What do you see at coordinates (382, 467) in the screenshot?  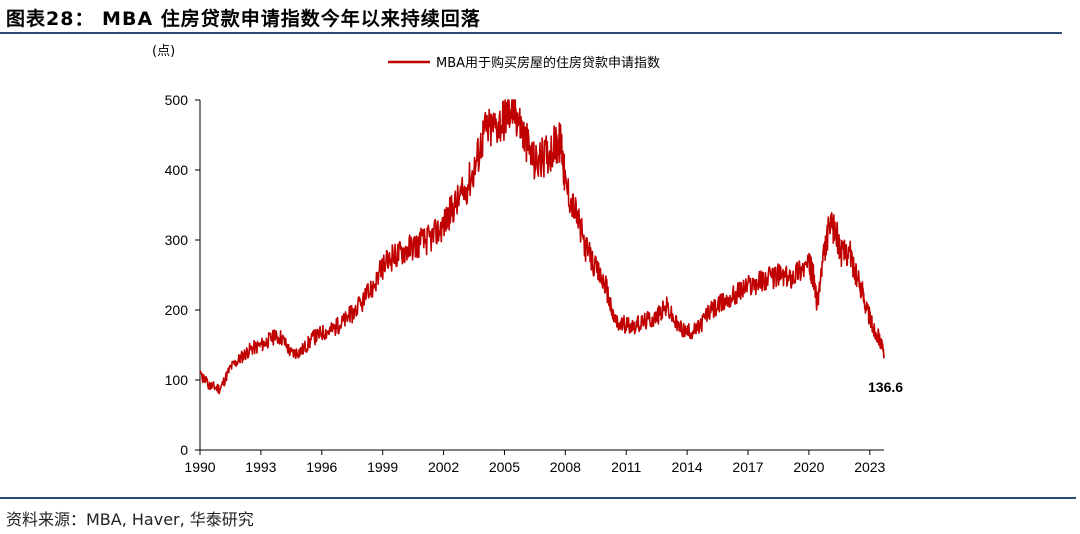 I see `x-tick-label: 1999` at bounding box center [382, 467].